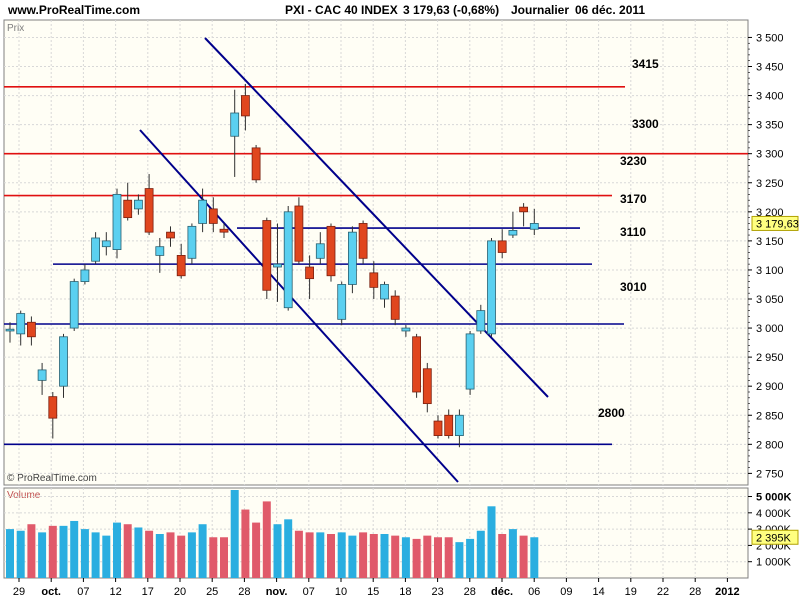 Image resolution: width=800 pixels, height=600 pixels. Describe the element at coordinates (52, 478) in the screenshot. I see `copyright-label: © ProRealTime.com` at that location.